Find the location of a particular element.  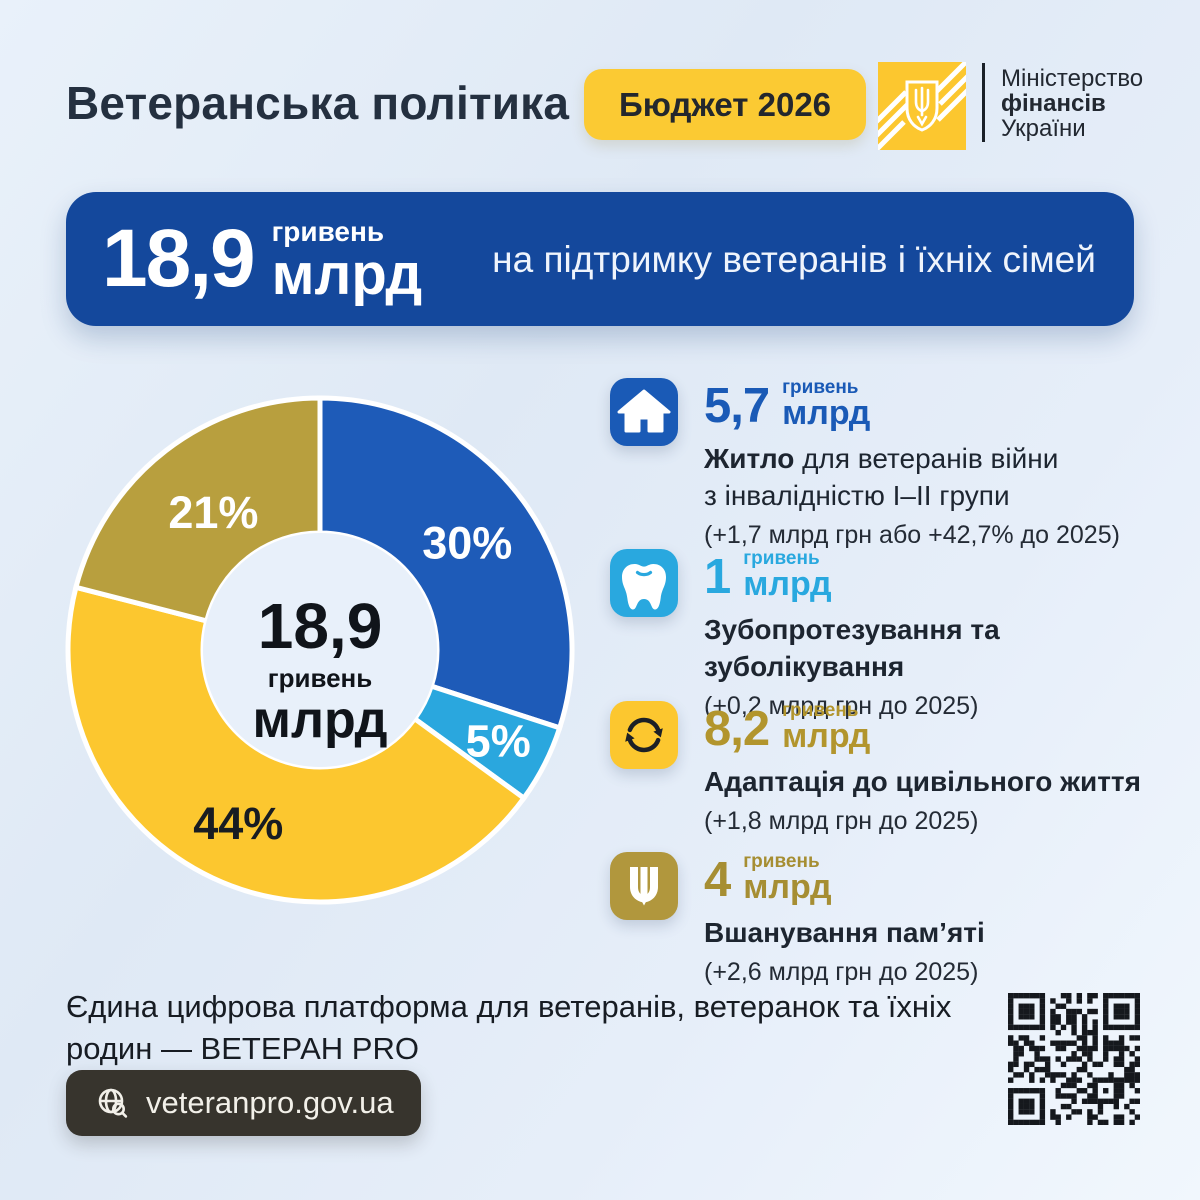

globe-search-icon is located at coordinates (113, 1103).